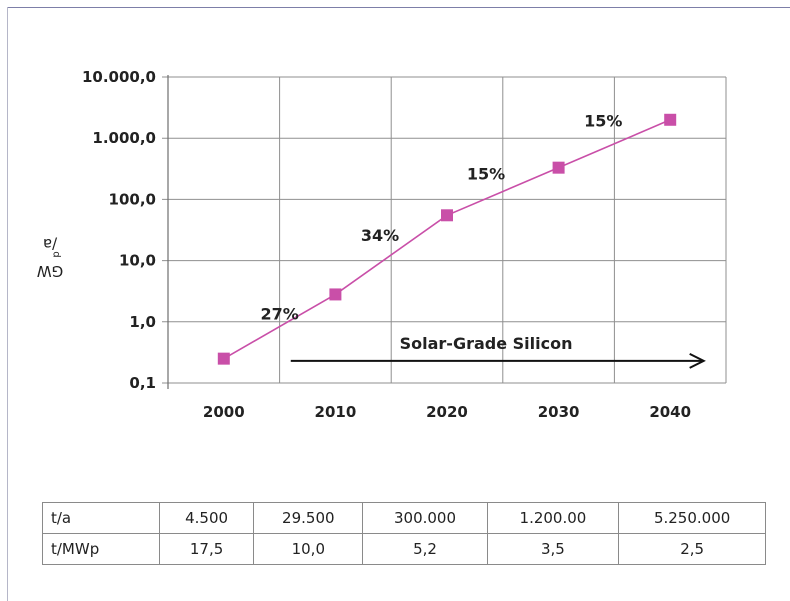 This screenshot has height=601, width=790. What do you see at coordinates (124, 138) in the screenshot?
I see `y-tick-label: 1.000,0` at bounding box center [124, 138].